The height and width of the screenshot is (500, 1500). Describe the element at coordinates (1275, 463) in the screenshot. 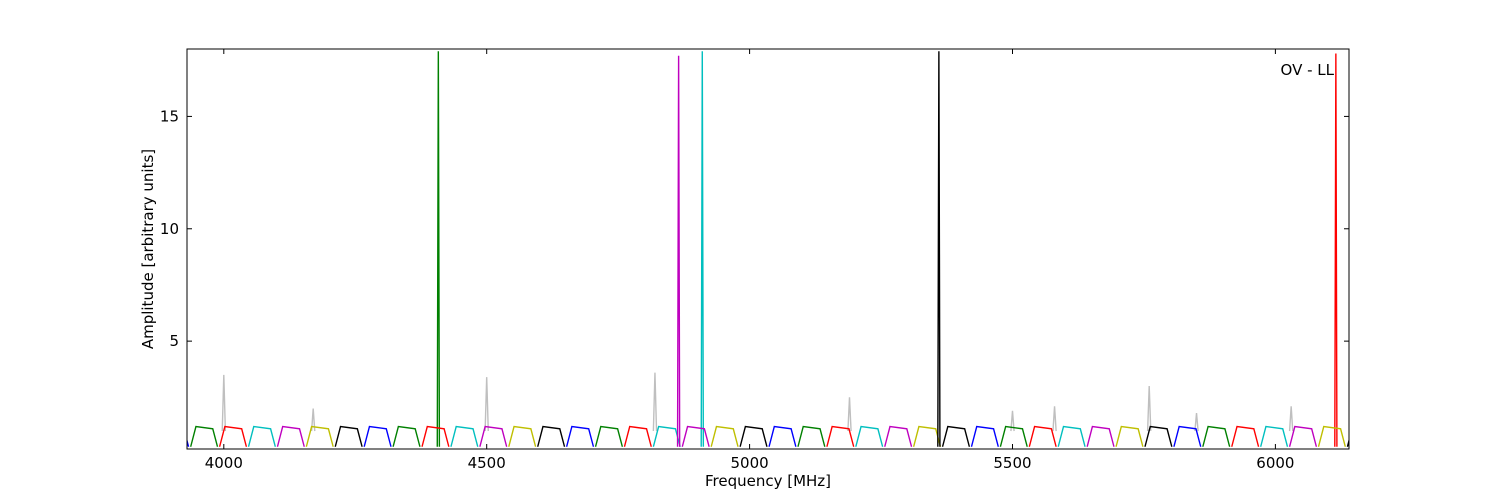

I see `x-tick-label: 6000` at that location.